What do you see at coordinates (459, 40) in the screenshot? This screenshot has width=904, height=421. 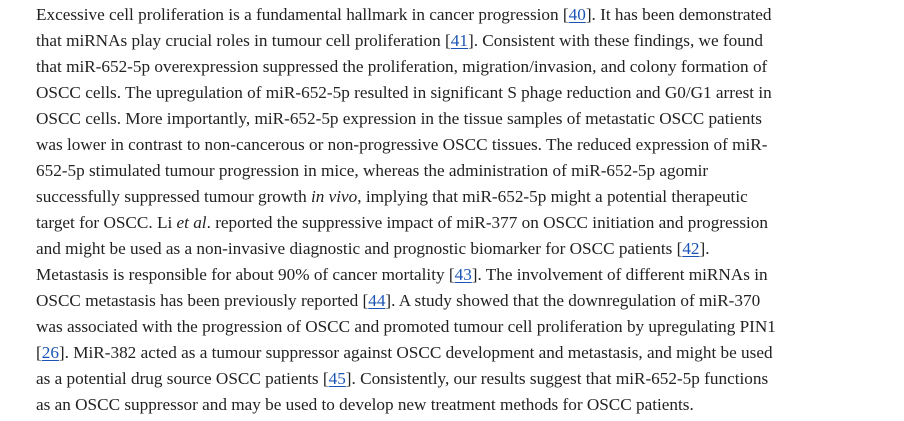 I see `citation-link-41: 41` at bounding box center [459, 40].